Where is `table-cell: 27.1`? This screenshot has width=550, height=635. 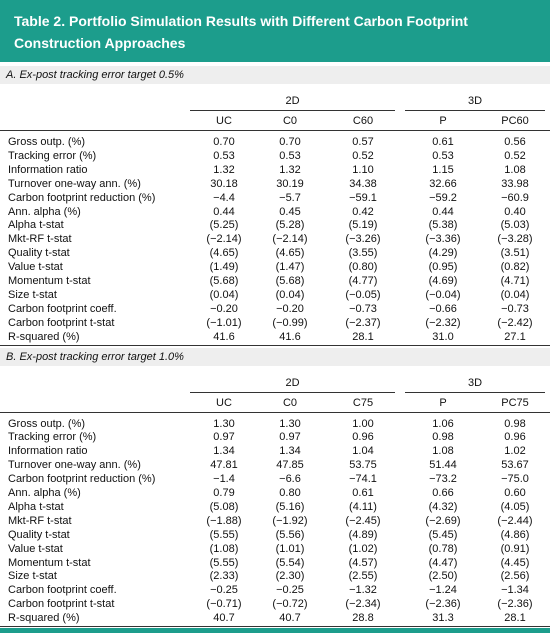
table-cell: 27.1 is located at coordinates (515, 336).